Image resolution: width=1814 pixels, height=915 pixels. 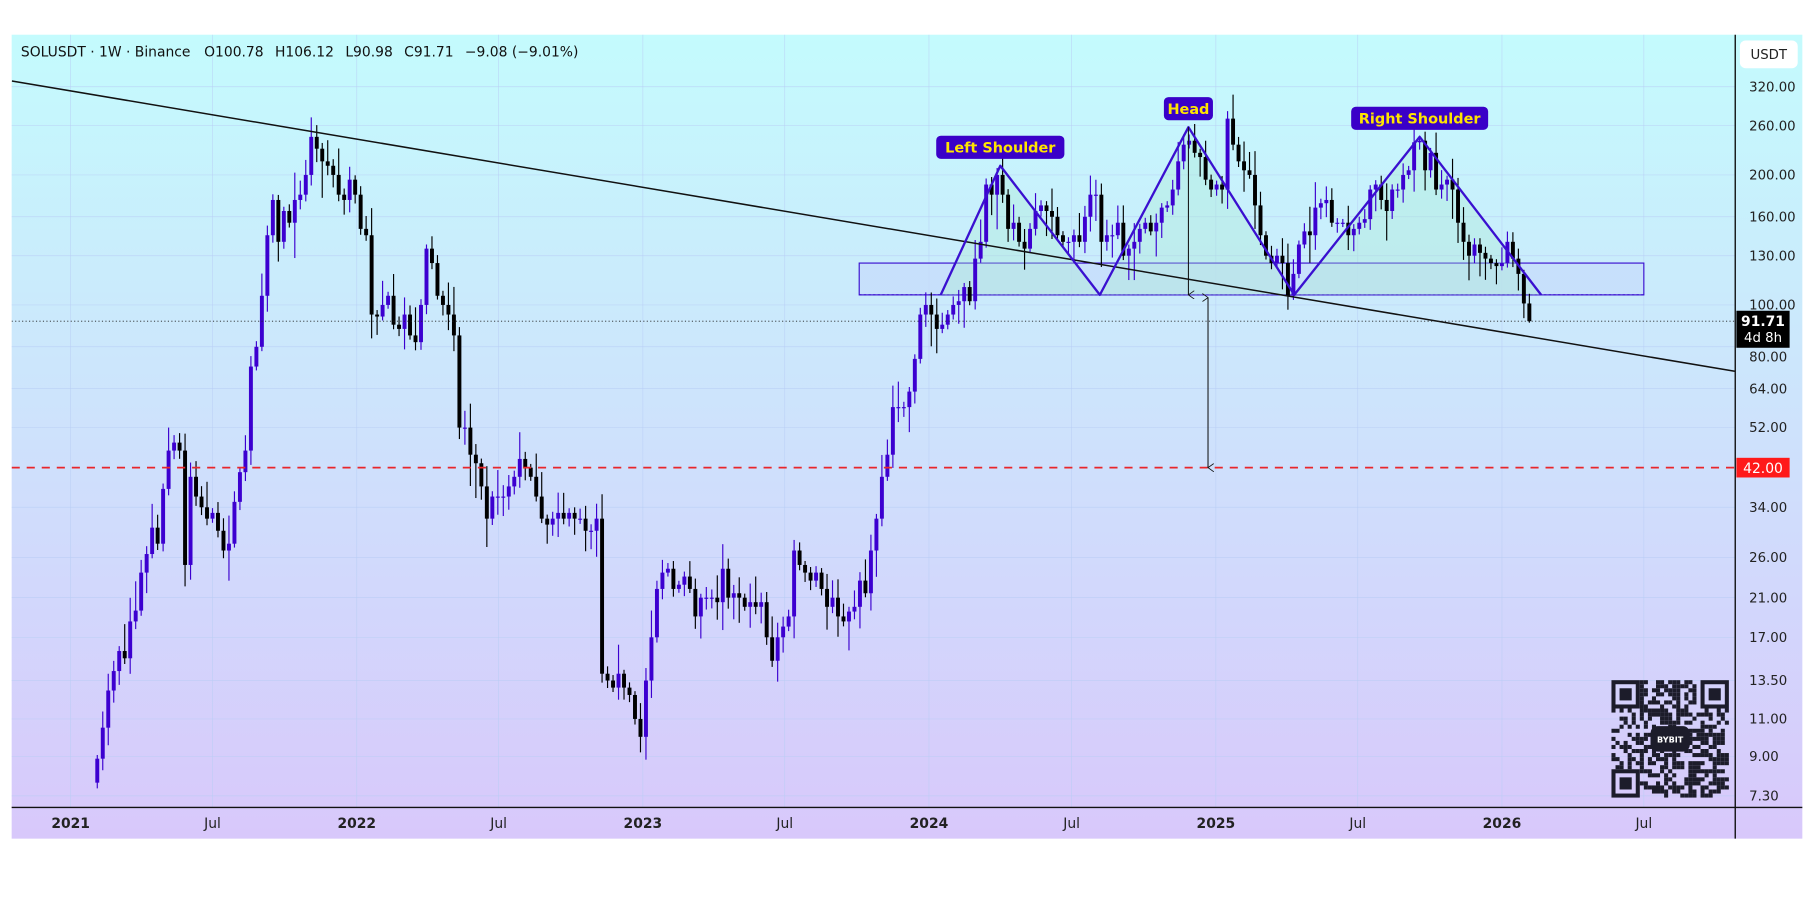 I want to click on price-tick-label: 7.30, so click(x=1764, y=796).